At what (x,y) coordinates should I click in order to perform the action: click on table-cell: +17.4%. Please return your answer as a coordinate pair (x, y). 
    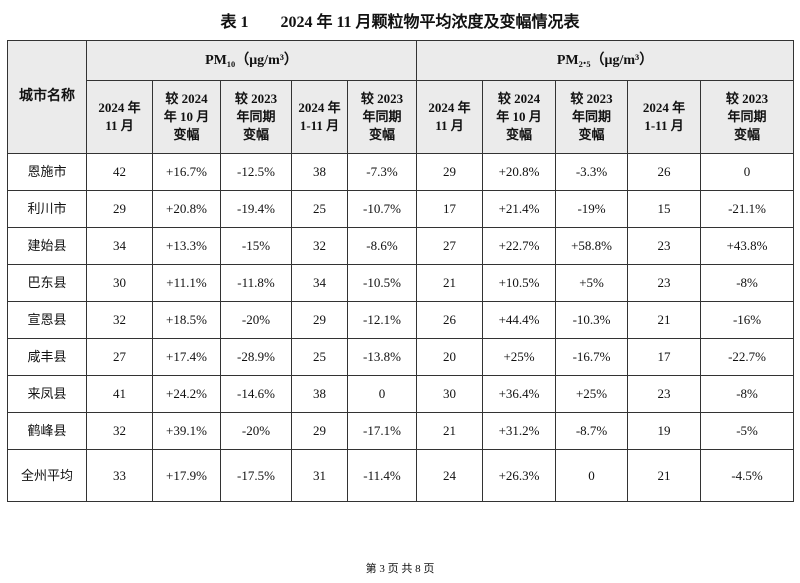
    Looking at the image, I should click on (186, 357).